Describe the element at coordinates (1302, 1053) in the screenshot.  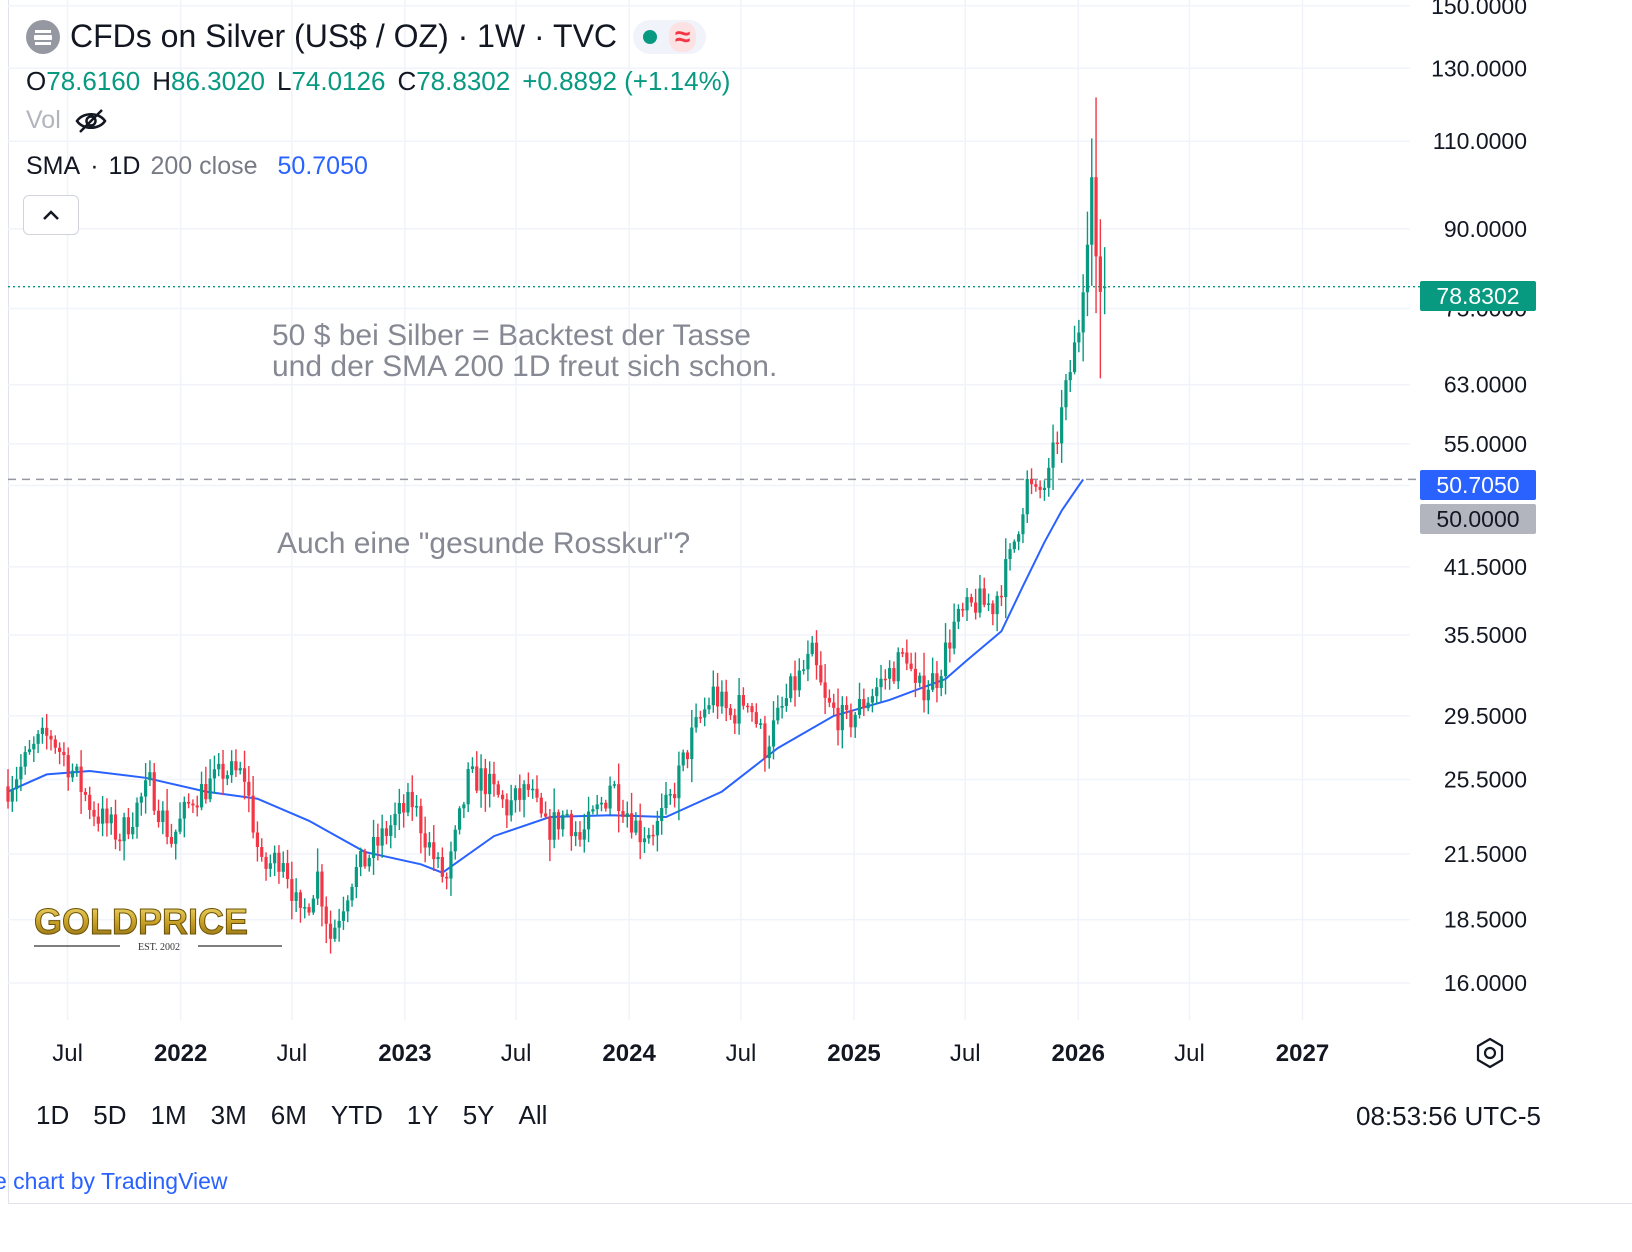
I see `time-tick-label: 2027` at that location.